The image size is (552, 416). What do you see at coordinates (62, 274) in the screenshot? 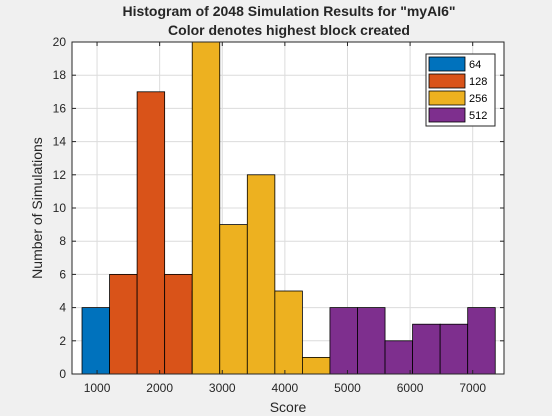
I see `y-tick-label: 6` at bounding box center [62, 274].